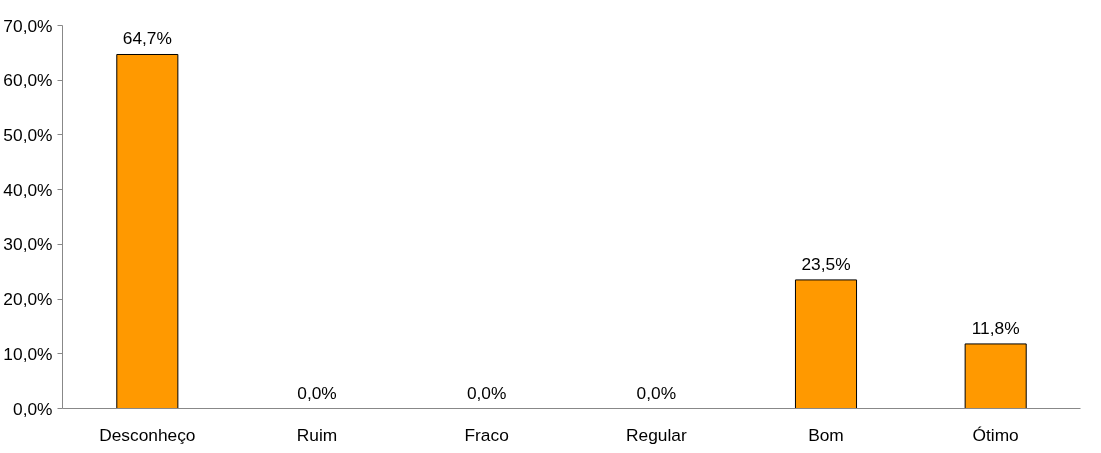 This screenshot has width=1101, height=453. What do you see at coordinates (147, 38) in the screenshot?
I see `data-label: 64,7%` at bounding box center [147, 38].